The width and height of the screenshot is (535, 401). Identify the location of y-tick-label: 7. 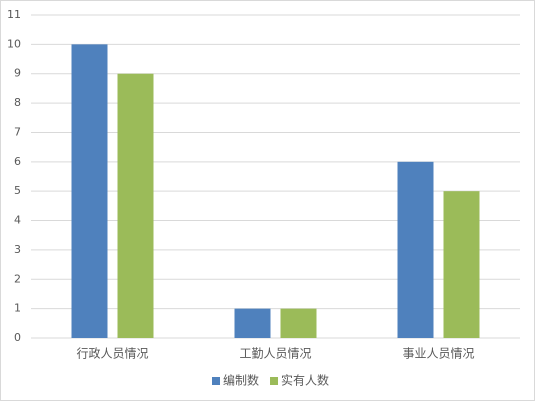
(17, 131).